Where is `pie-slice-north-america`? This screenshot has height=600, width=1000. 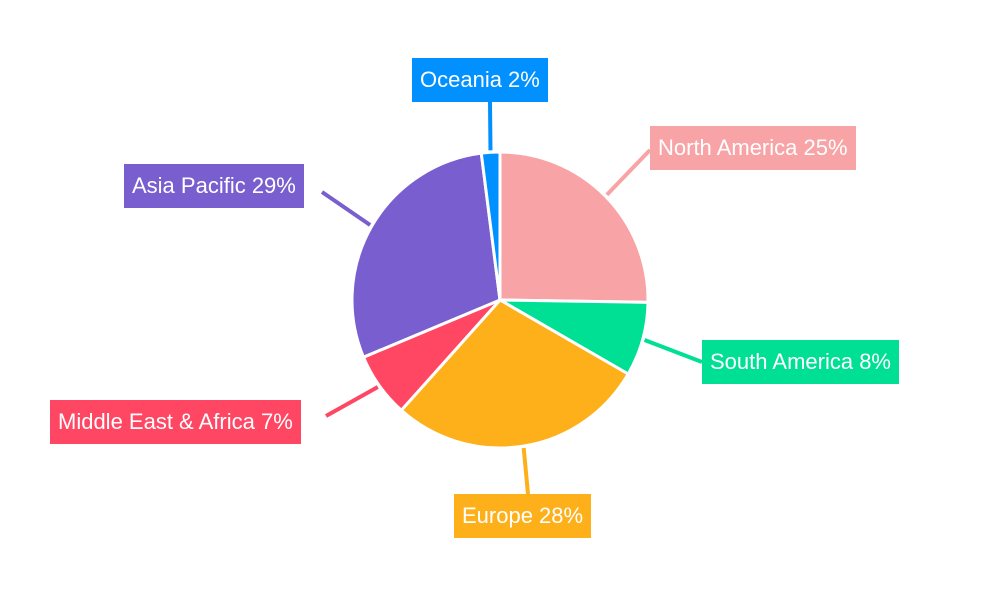 pie-slice-north-america is located at coordinates (574, 227).